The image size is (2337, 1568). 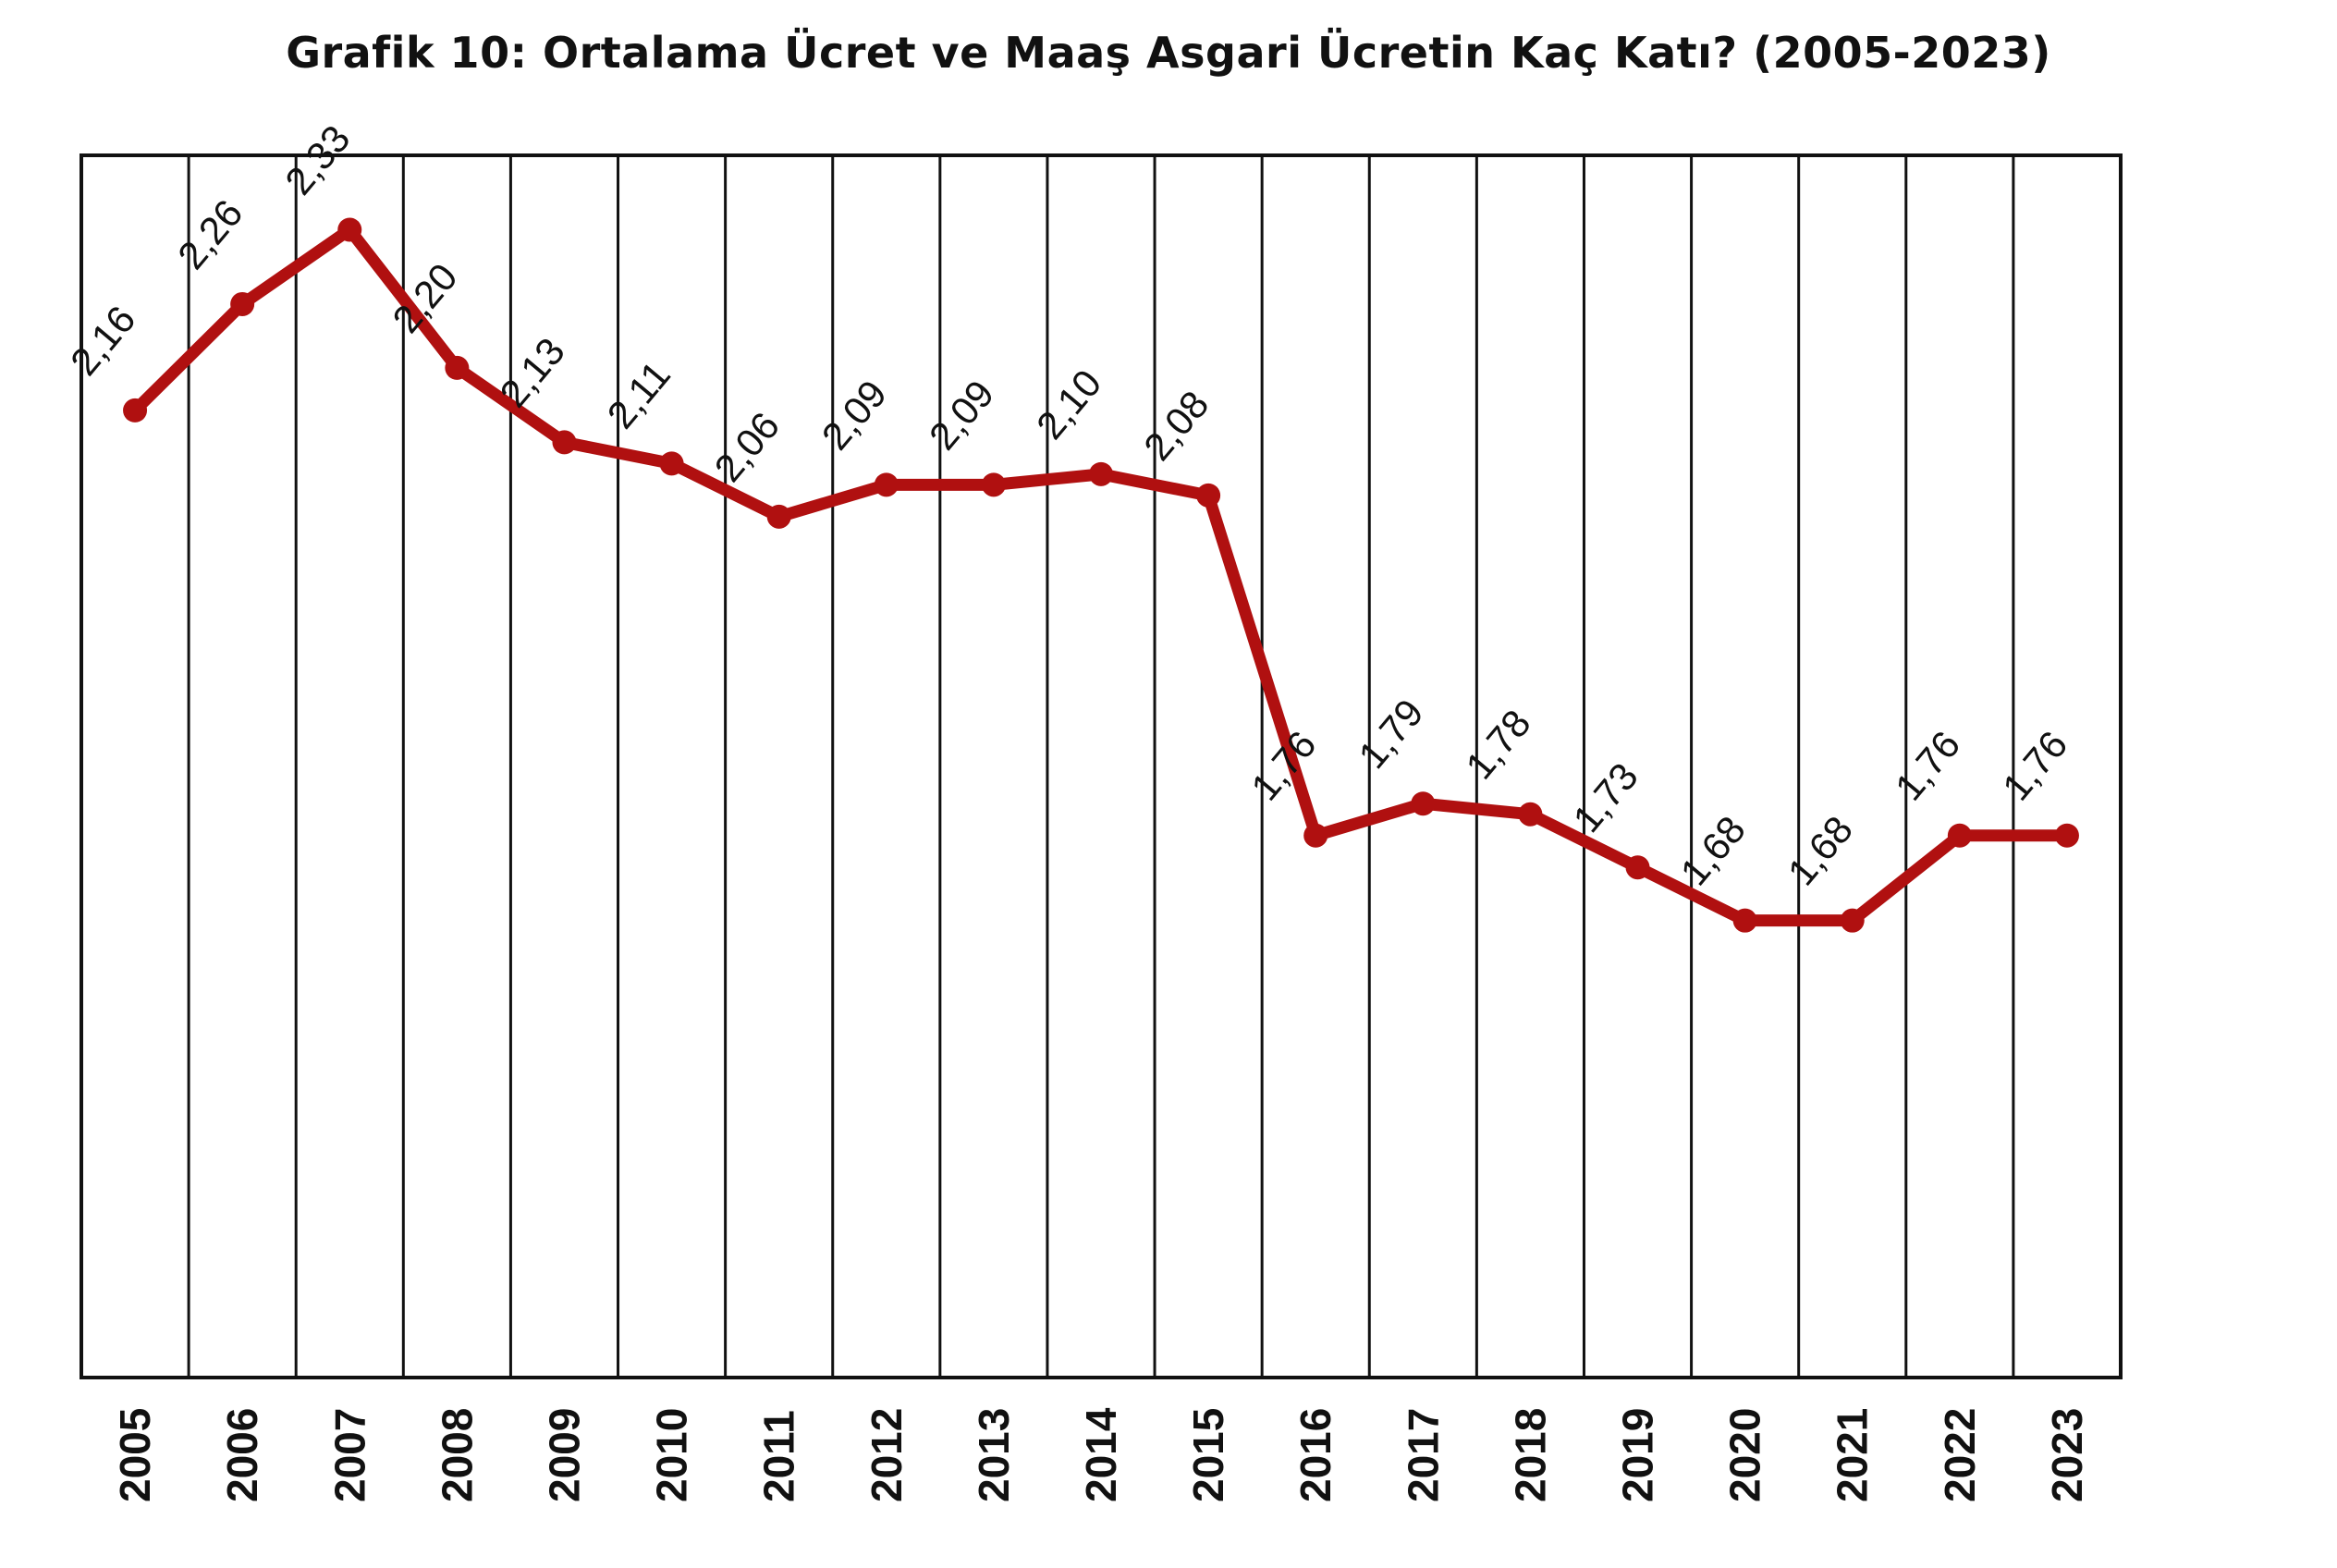 What do you see at coordinates (1069, 404) in the screenshot?
I see `data-label-2014: 2,10` at bounding box center [1069, 404].